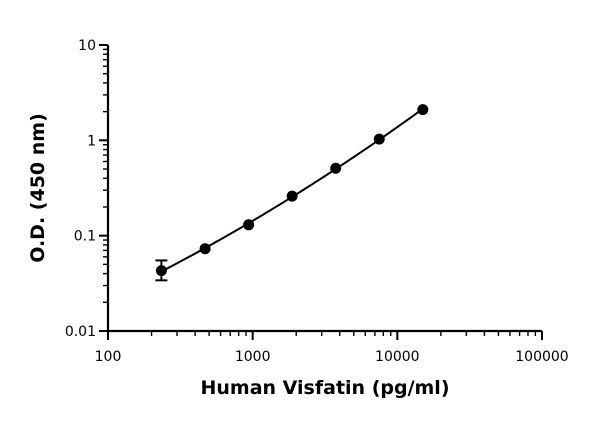  I want to click on x-tick-label: 100000, so click(541, 357).